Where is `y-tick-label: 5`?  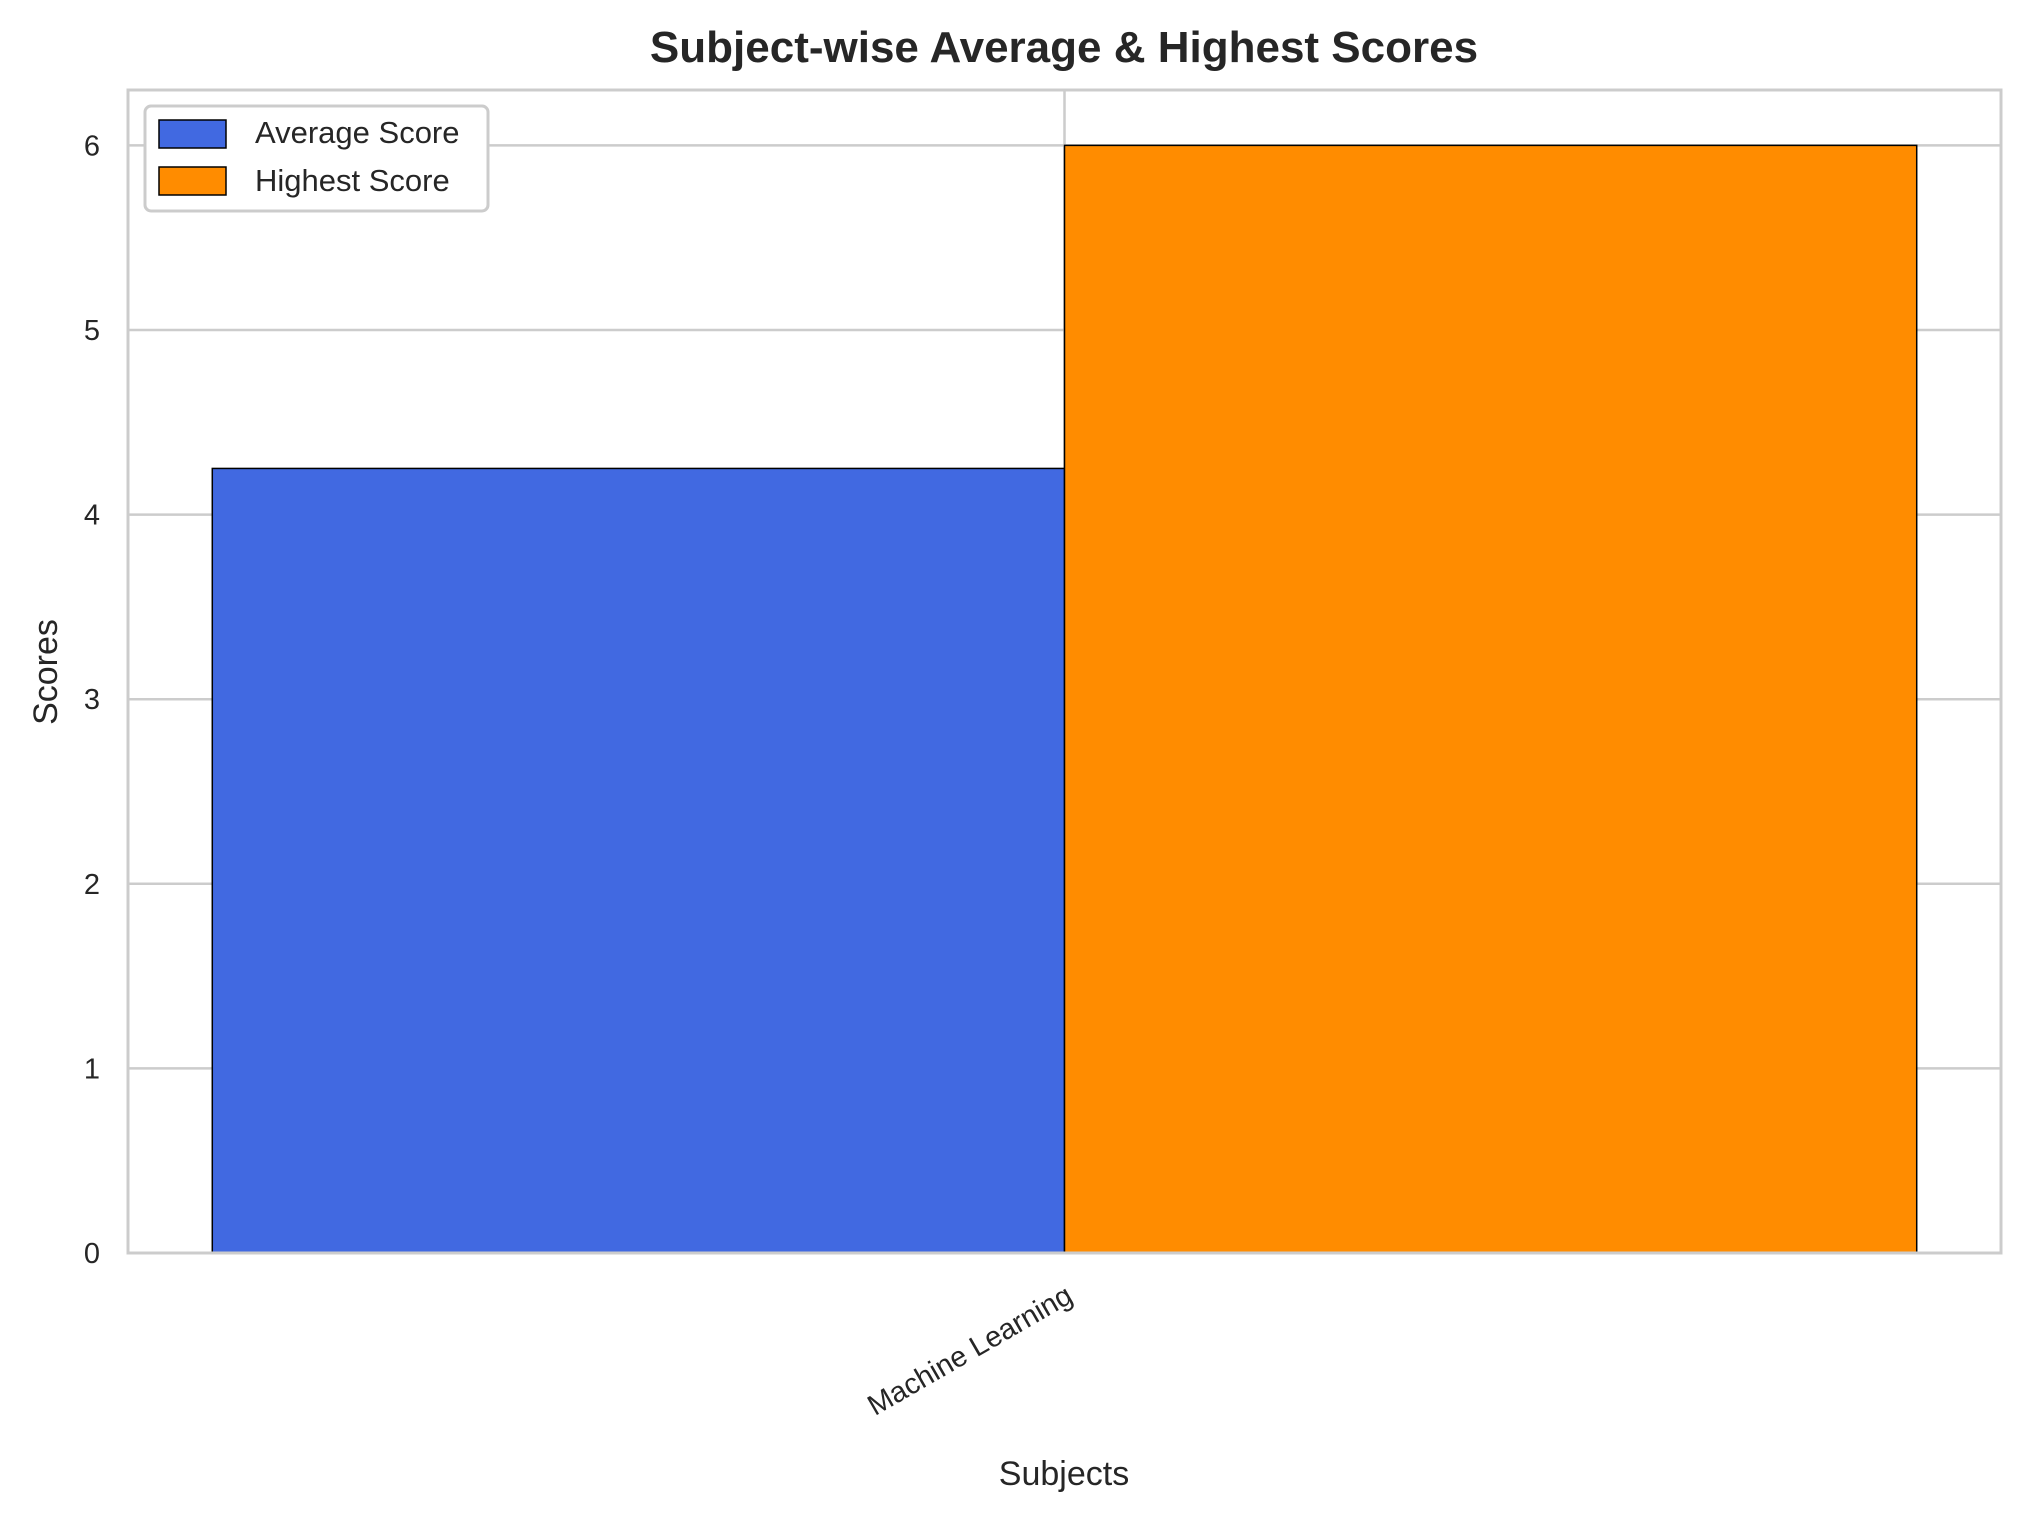 y-tick-label: 5 is located at coordinates (92, 331).